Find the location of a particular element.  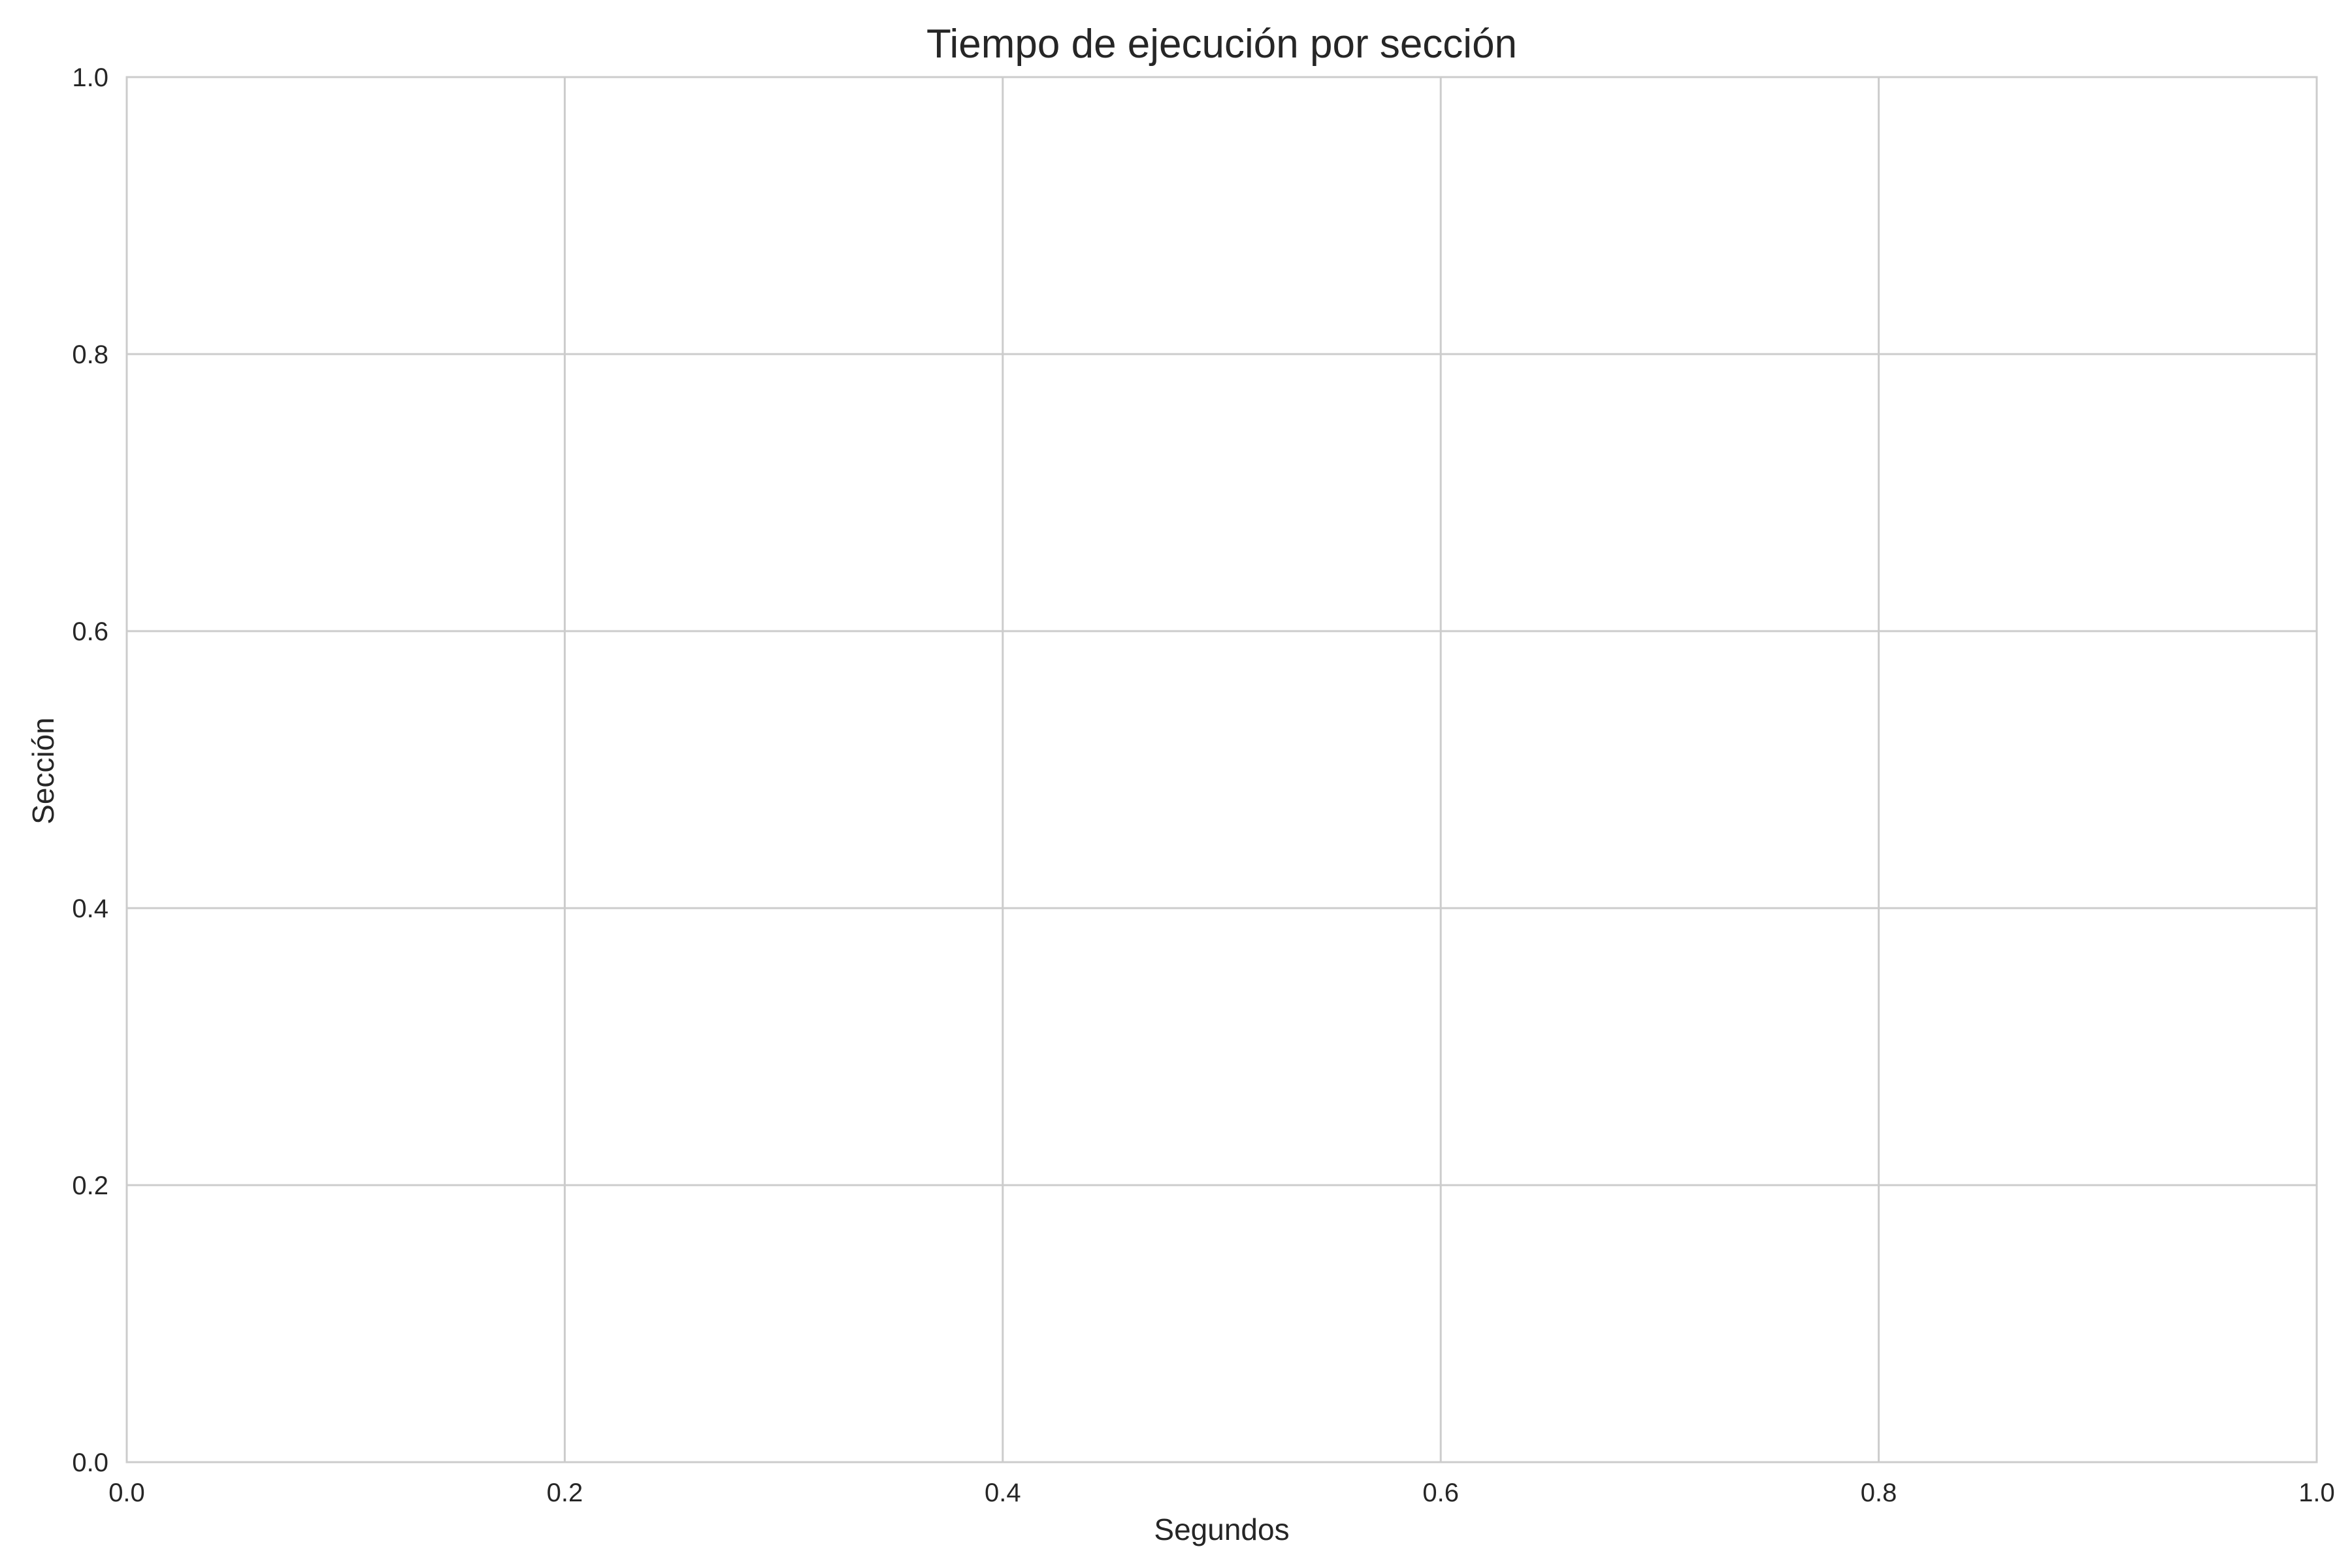

x-tick-label: 0.8 is located at coordinates (1879, 1492).